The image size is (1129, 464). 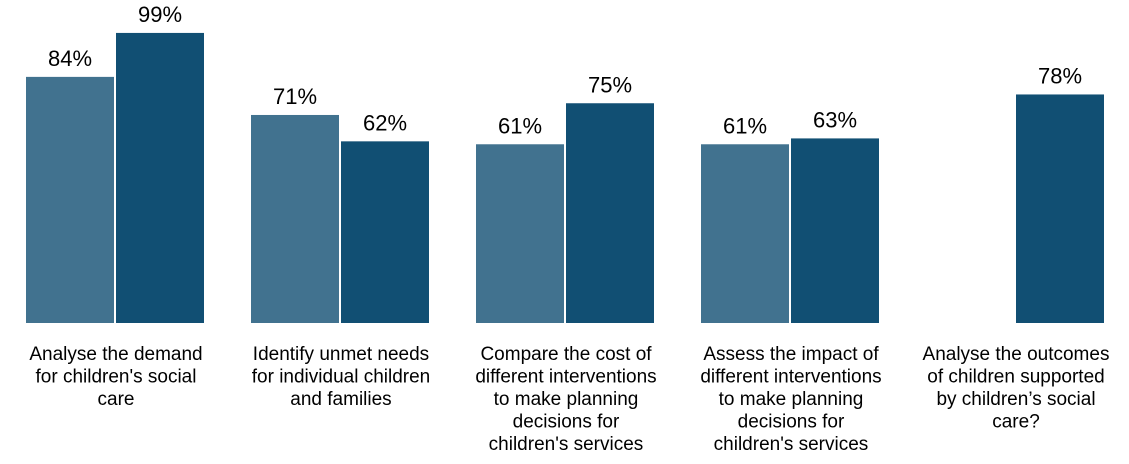 I want to click on category-label-line: of children supported, so click(x=1015, y=377).